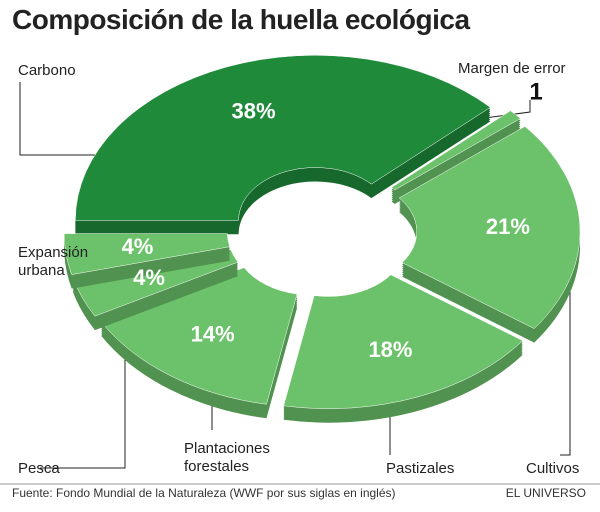 The width and height of the screenshot is (600, 512). I want to click on category-label: Pastizales, so click(420, 468).